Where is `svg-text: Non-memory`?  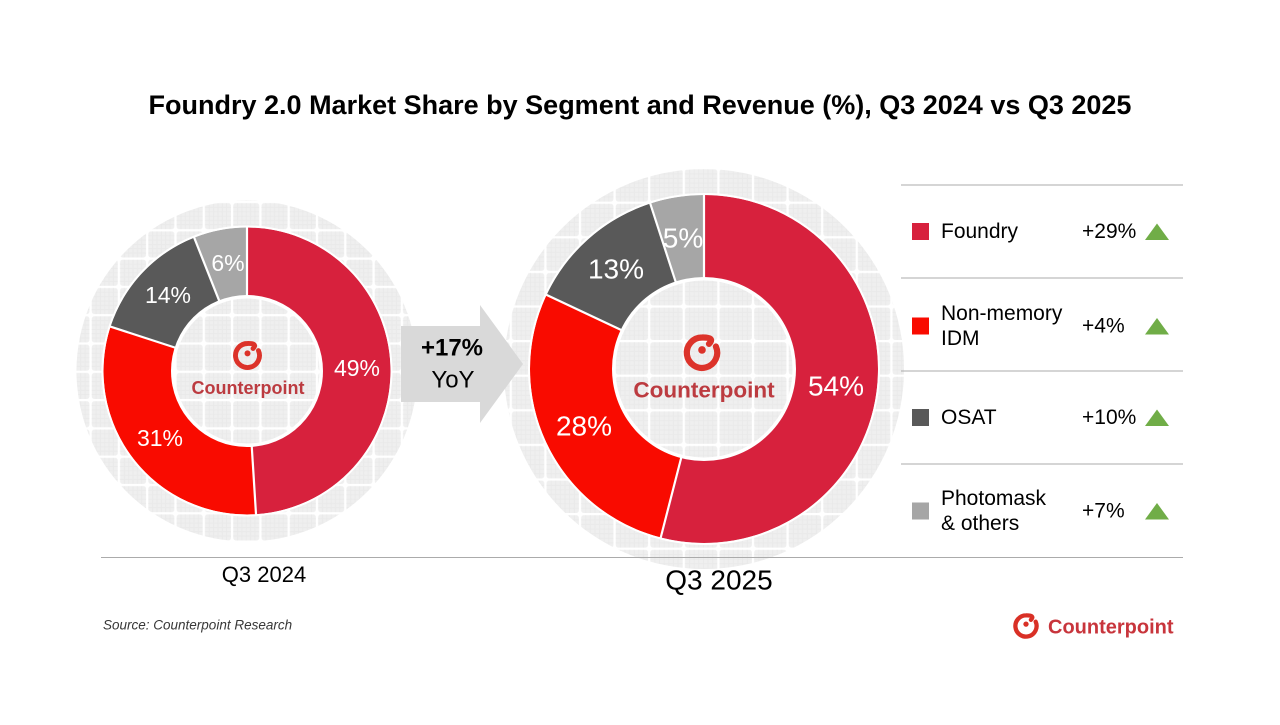 svg-text: Non-memory is located at coordinates (1002, 313).